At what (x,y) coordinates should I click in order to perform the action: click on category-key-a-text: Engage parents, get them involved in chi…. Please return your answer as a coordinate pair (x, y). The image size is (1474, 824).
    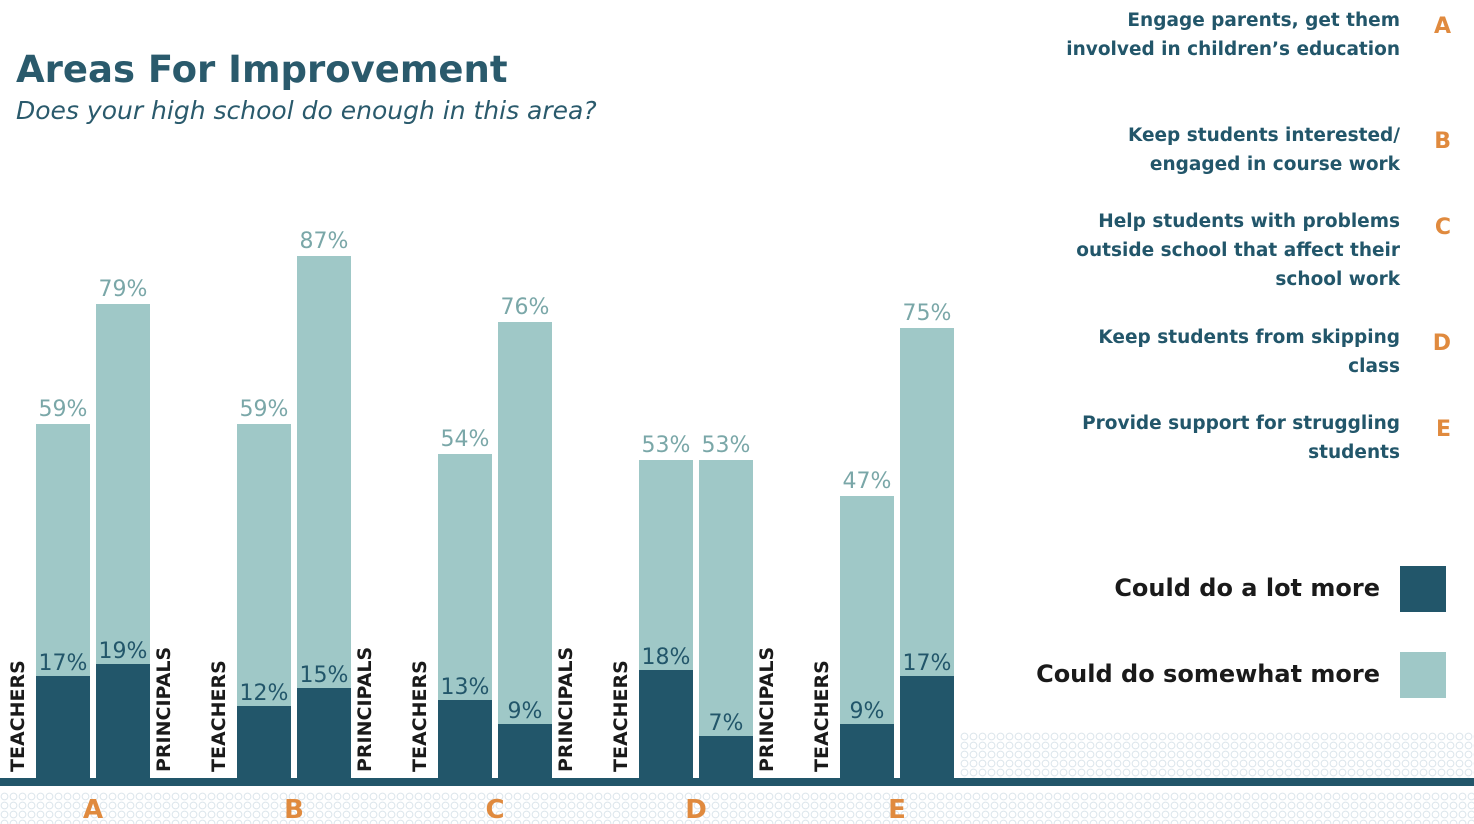
    Looking at the image, I should click on (1233, 35).